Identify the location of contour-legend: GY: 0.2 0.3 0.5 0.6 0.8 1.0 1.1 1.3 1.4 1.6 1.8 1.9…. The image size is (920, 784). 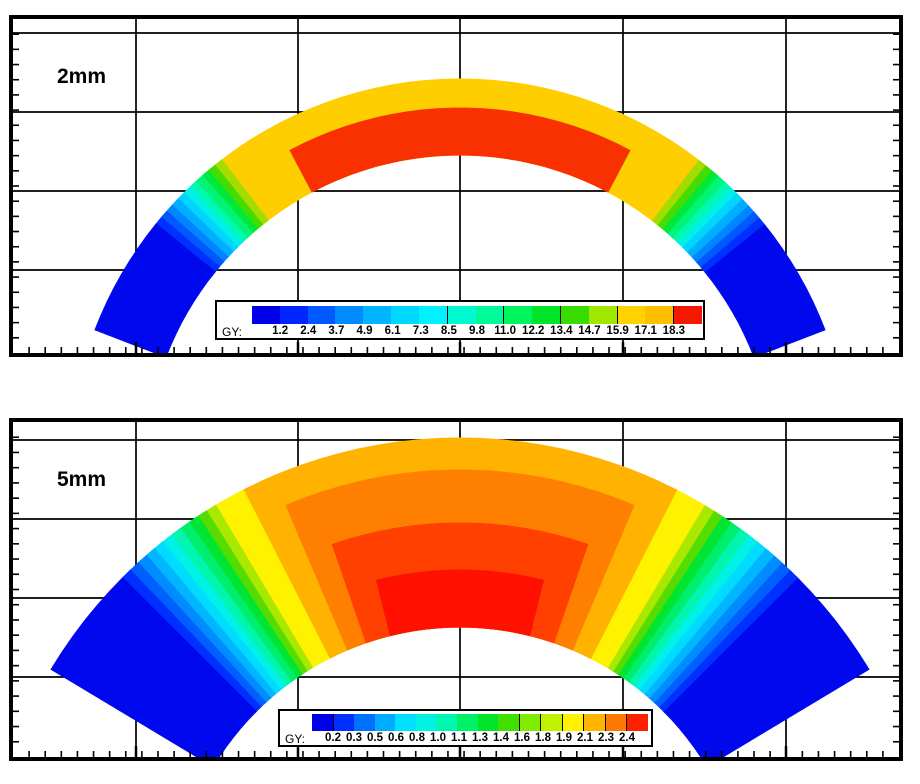
(465, 728).